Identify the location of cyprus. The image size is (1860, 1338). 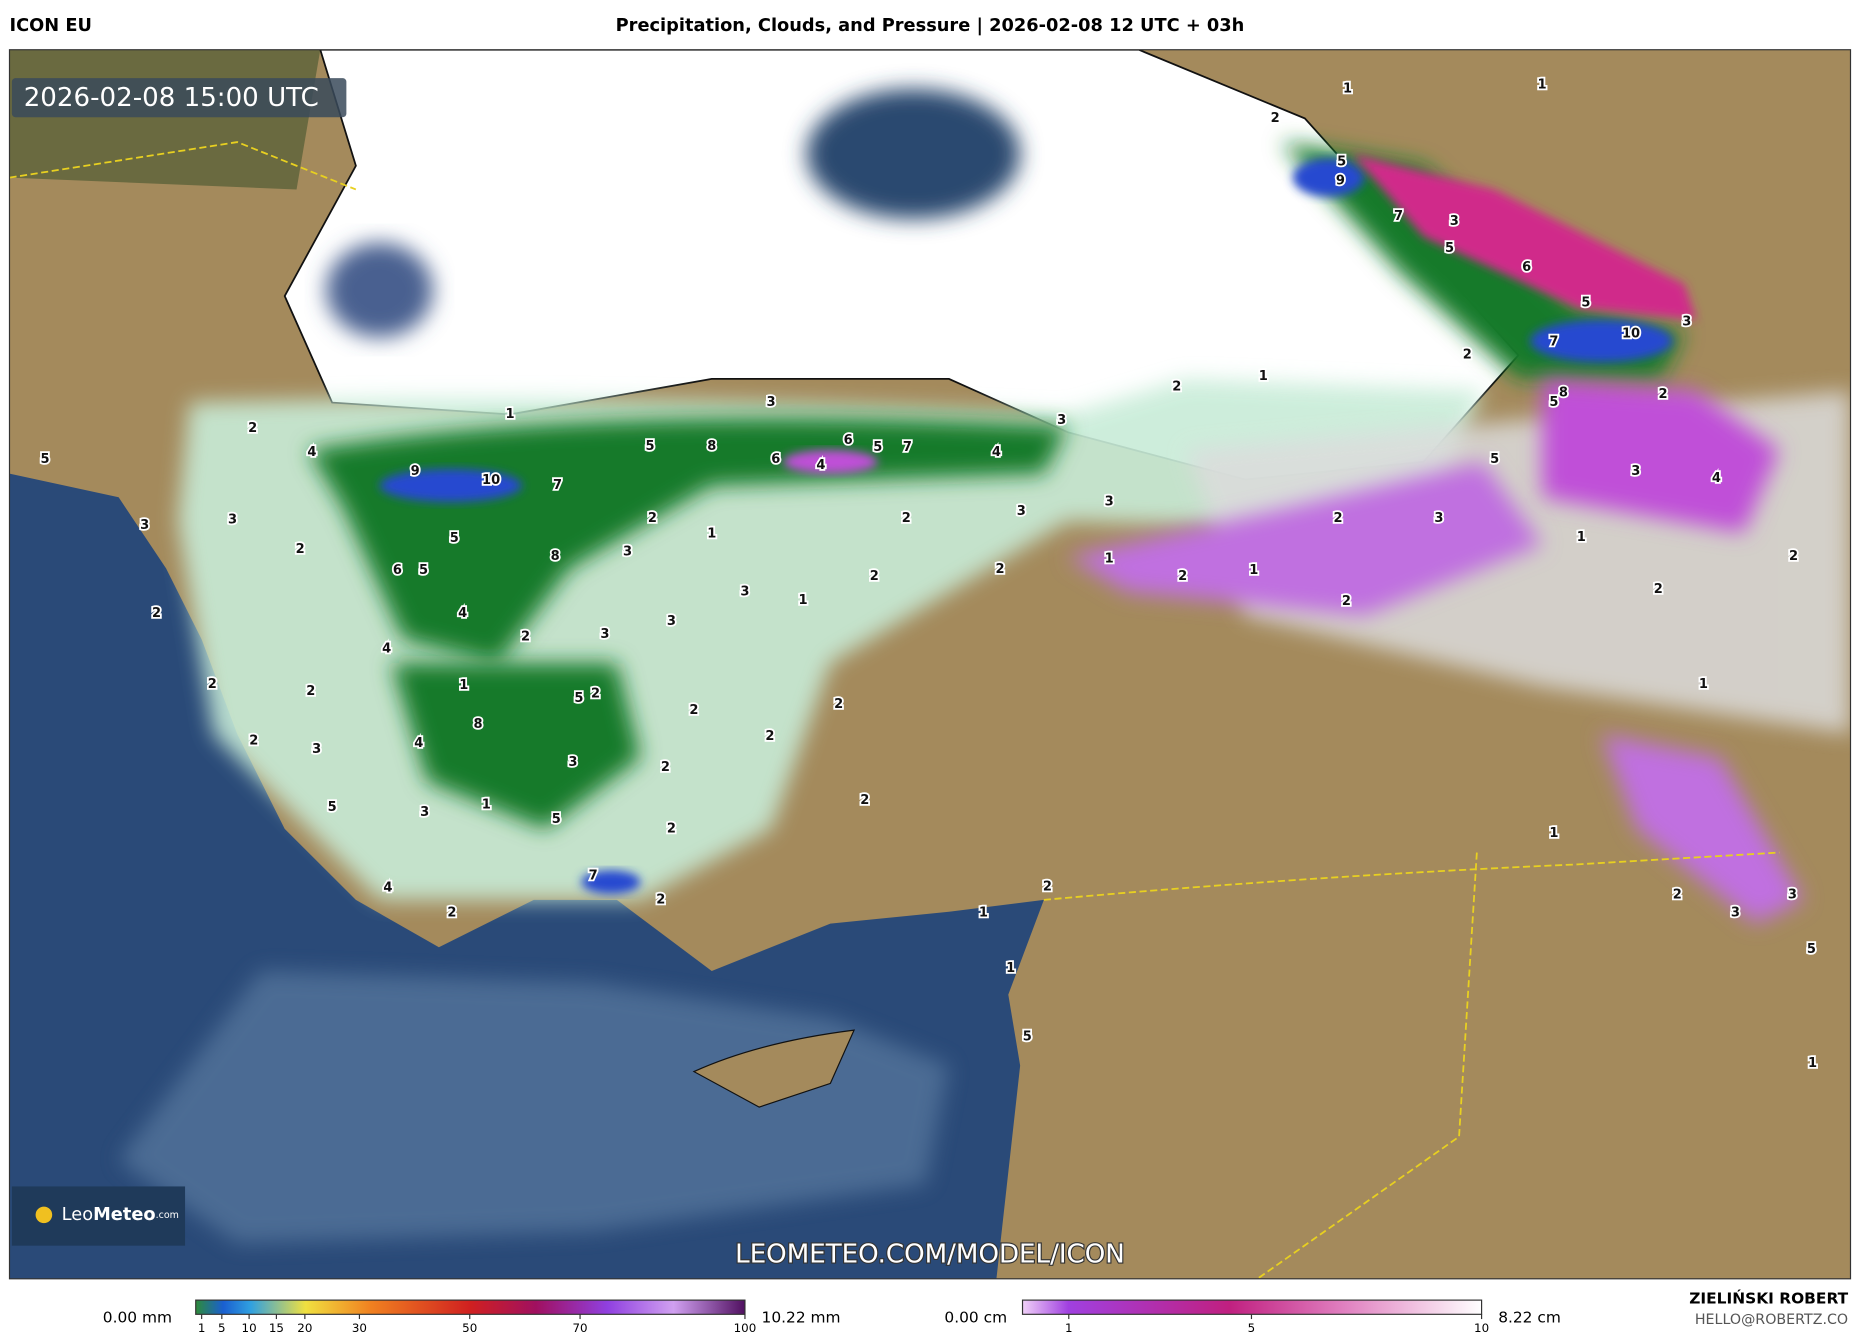
(774, 1068).